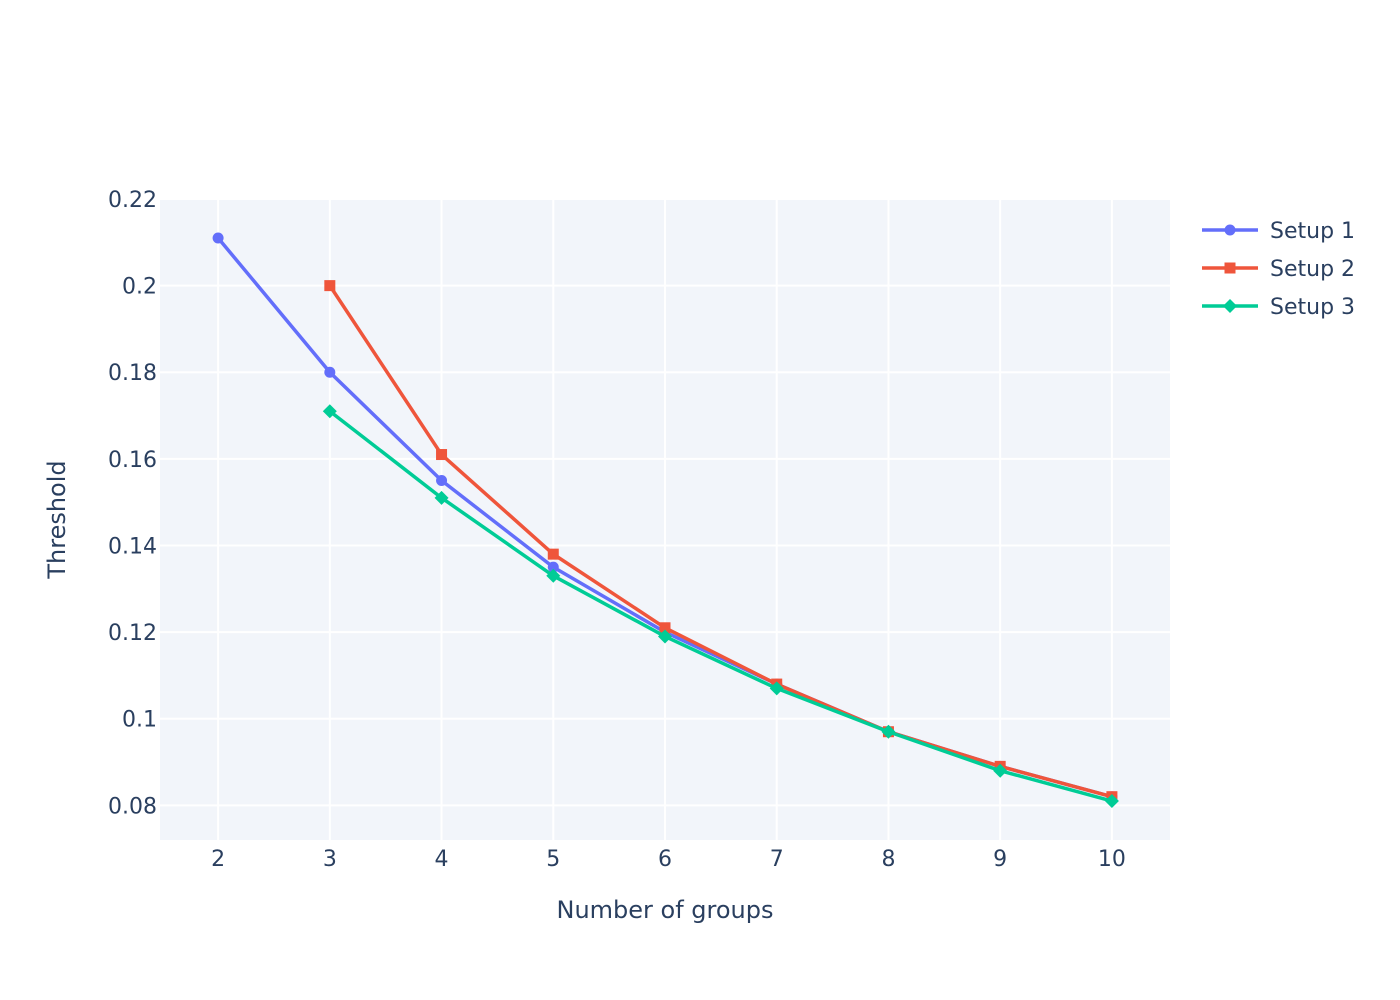 Image resolution: width=1400 pixels, height=1000 pixels. Describe the element at coordinates (132, 200) in the screenshot. I see `y-tick-label: 0.22` at that location.